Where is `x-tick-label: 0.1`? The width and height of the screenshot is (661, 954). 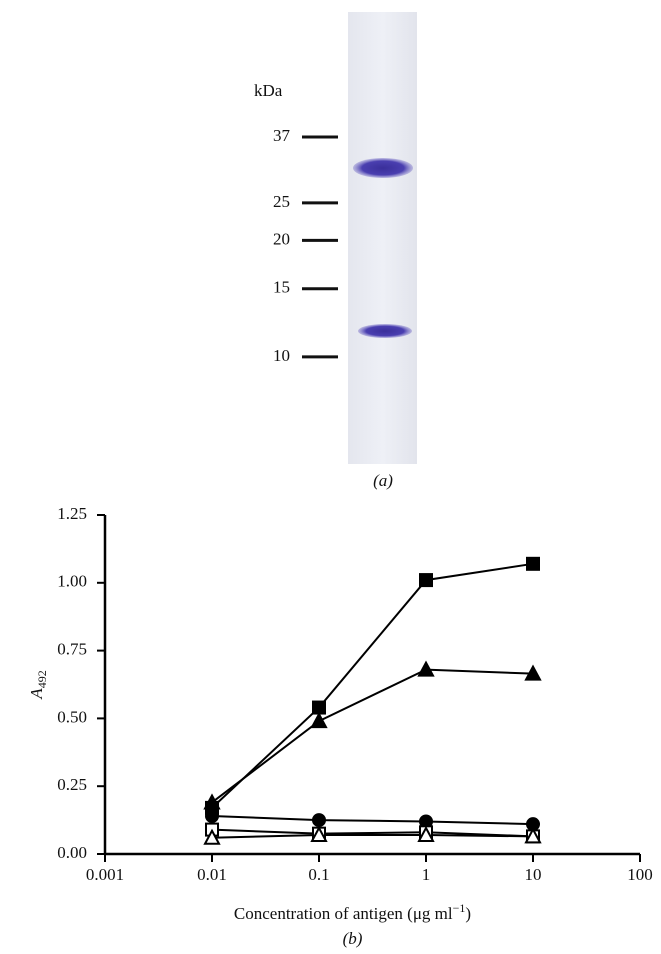
x-tick-label: 0.1 is located at coordinates (318, 874).